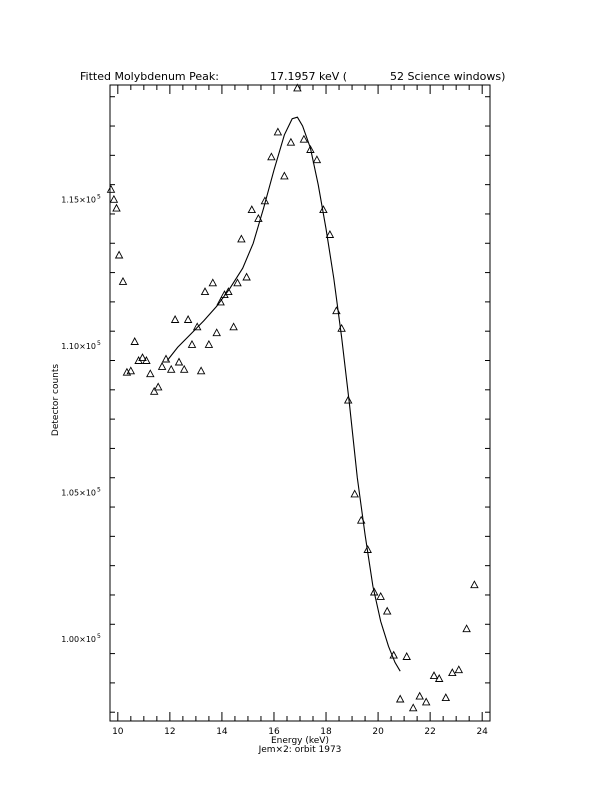 The height and width of the screenshot is (792, 612). What do you see at coordinates (78, 492) in the screenshot?
I see `y-tick-label: 1.05×10` at bounding box center [78, 492].